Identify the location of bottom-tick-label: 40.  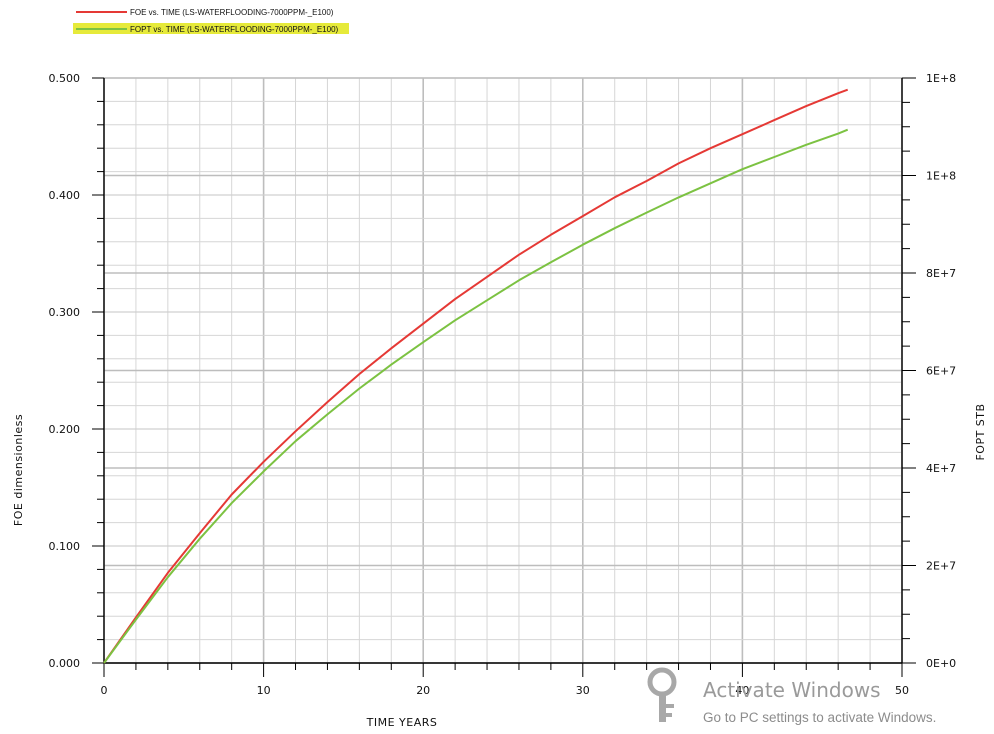
(742, 690).